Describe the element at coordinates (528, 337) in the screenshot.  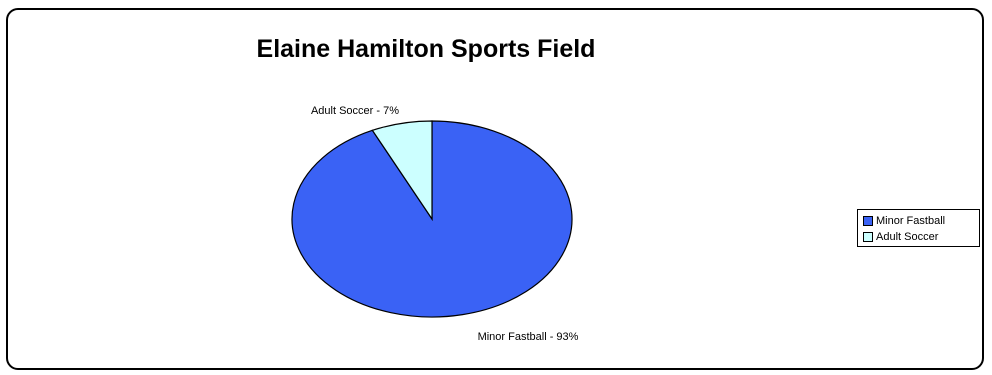
I see `slice-label-minor-fastball: Minor Fastball - 93%` at that location.